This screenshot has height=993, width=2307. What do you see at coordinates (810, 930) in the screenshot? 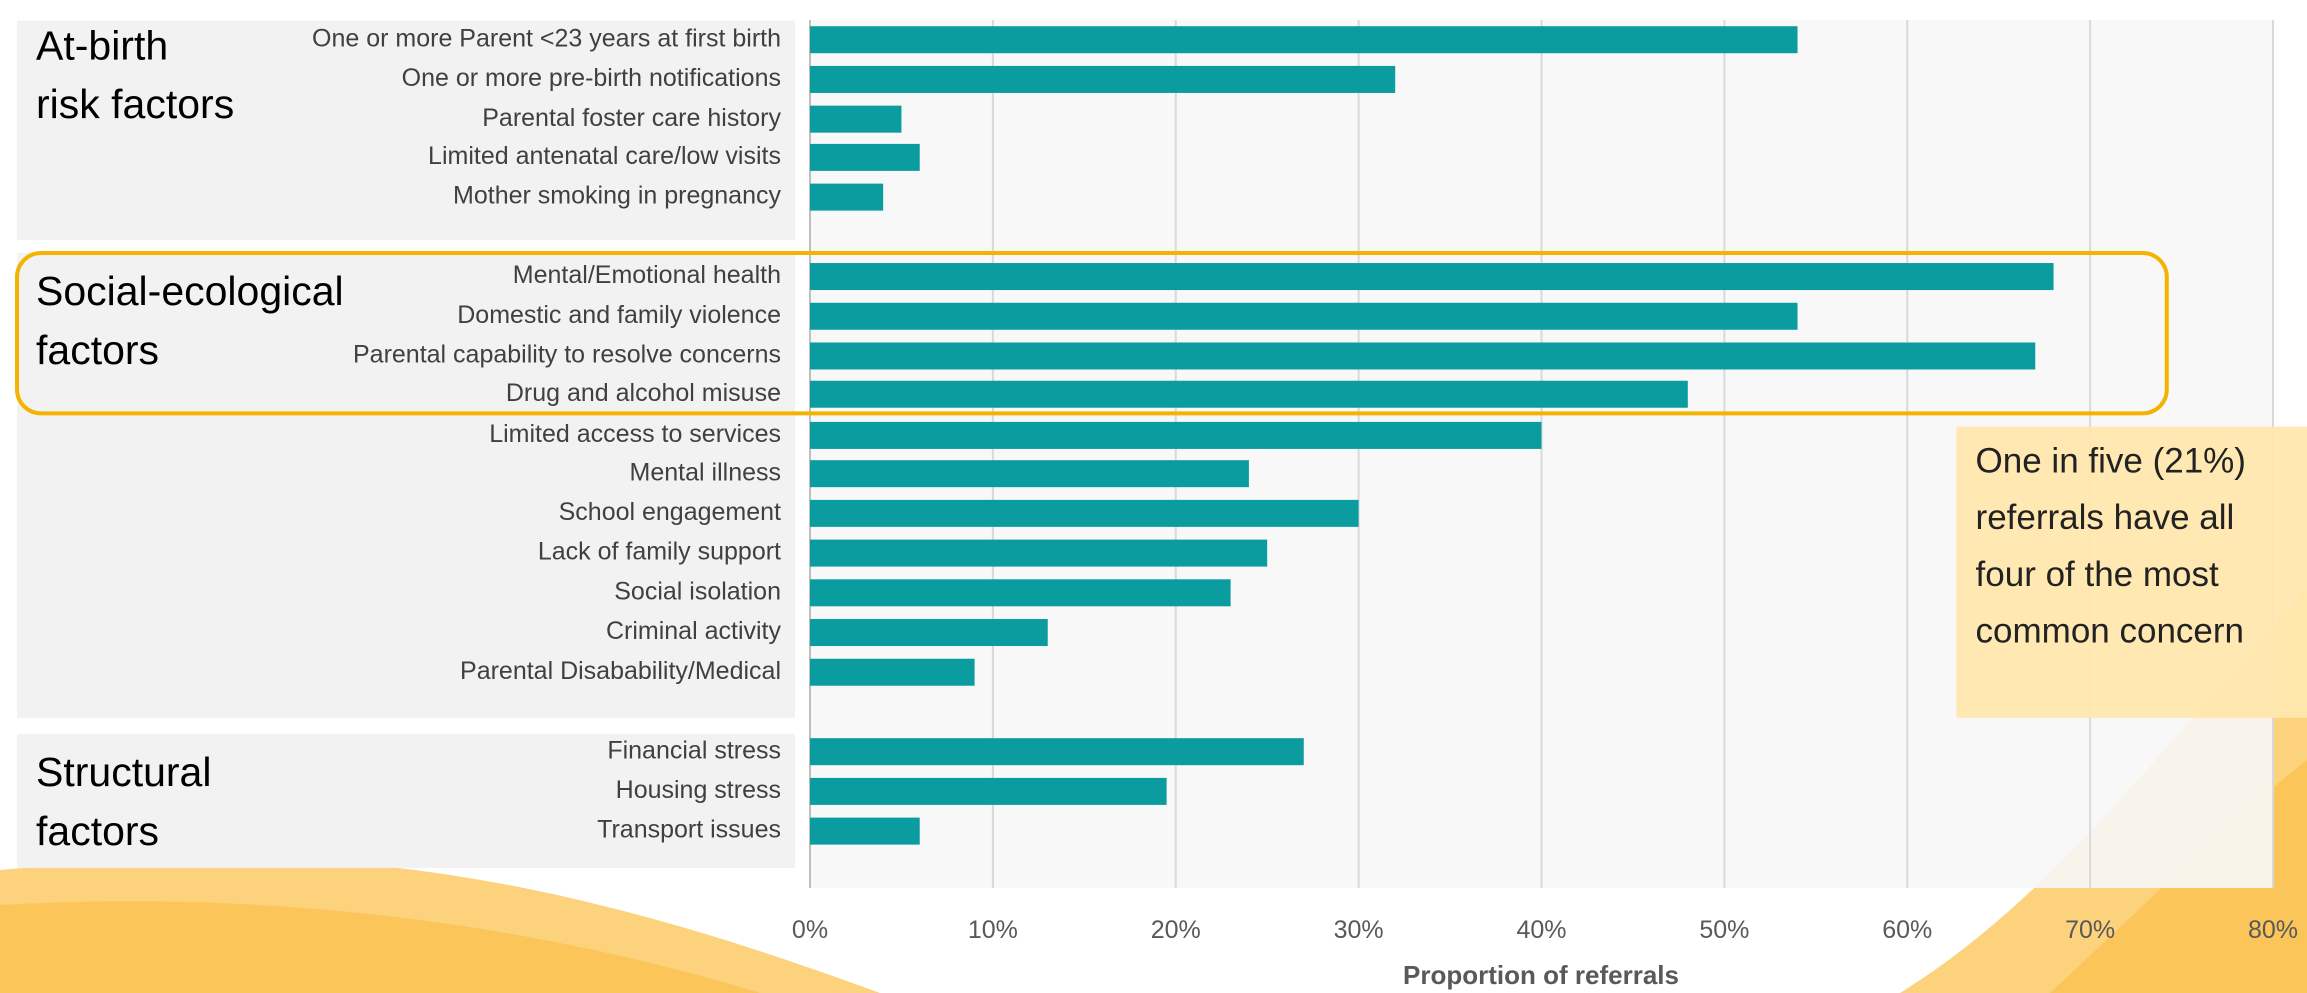
I see `x-tick-label: 0%` at bounding box center [810, 930].